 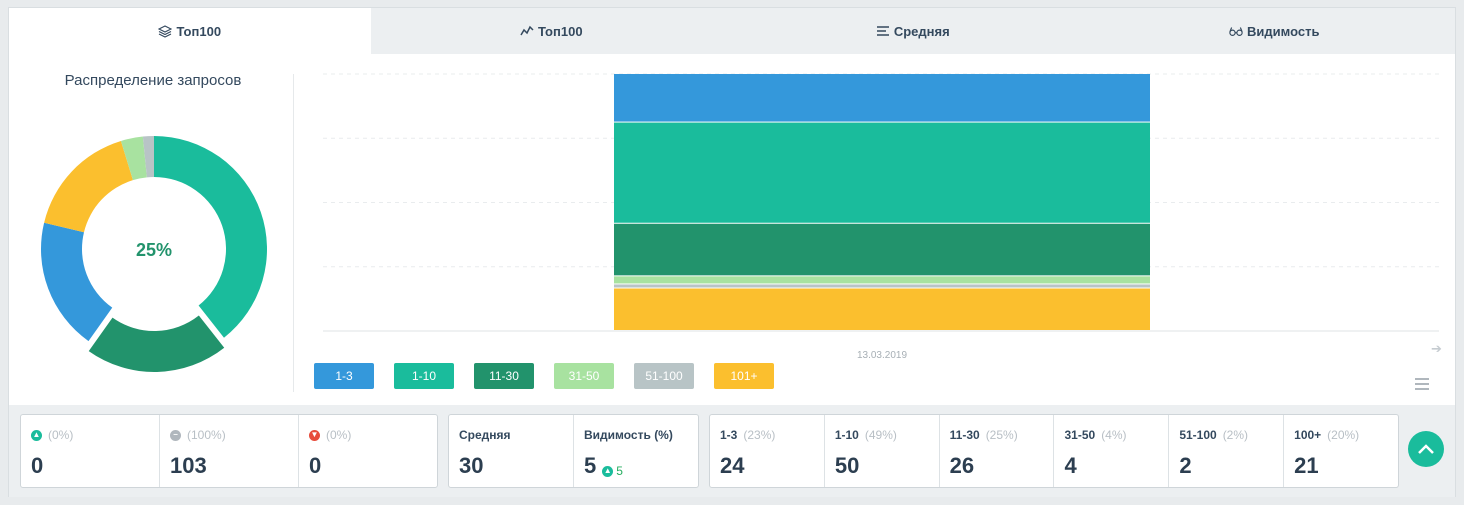 I want to click on pie-title: Распределение запросов, so click(x=153, y=80).